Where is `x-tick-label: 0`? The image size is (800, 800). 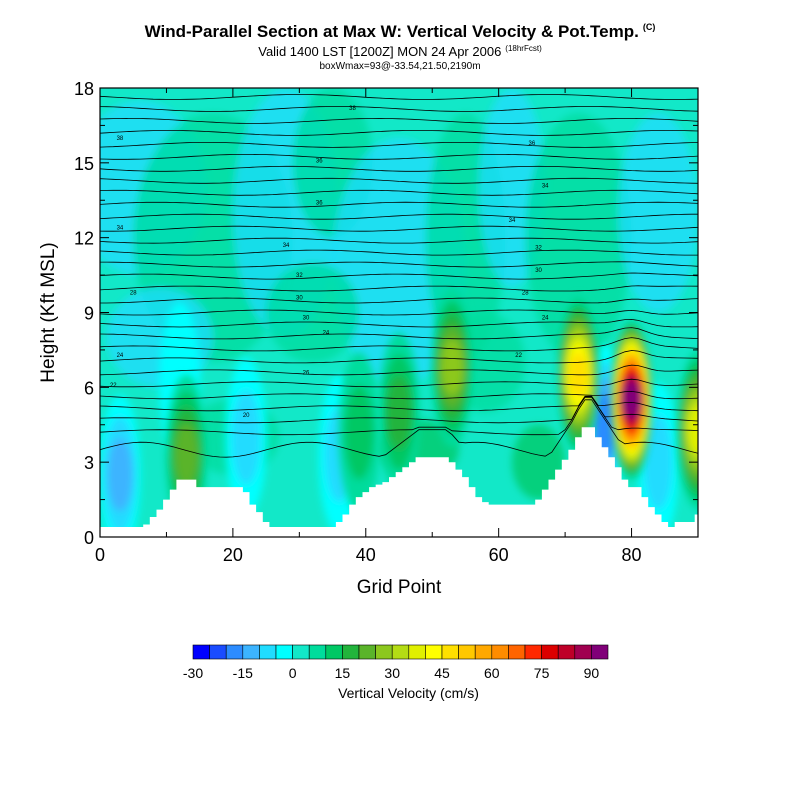
x-tick-label: 0 is located at coordinates (100, 555).